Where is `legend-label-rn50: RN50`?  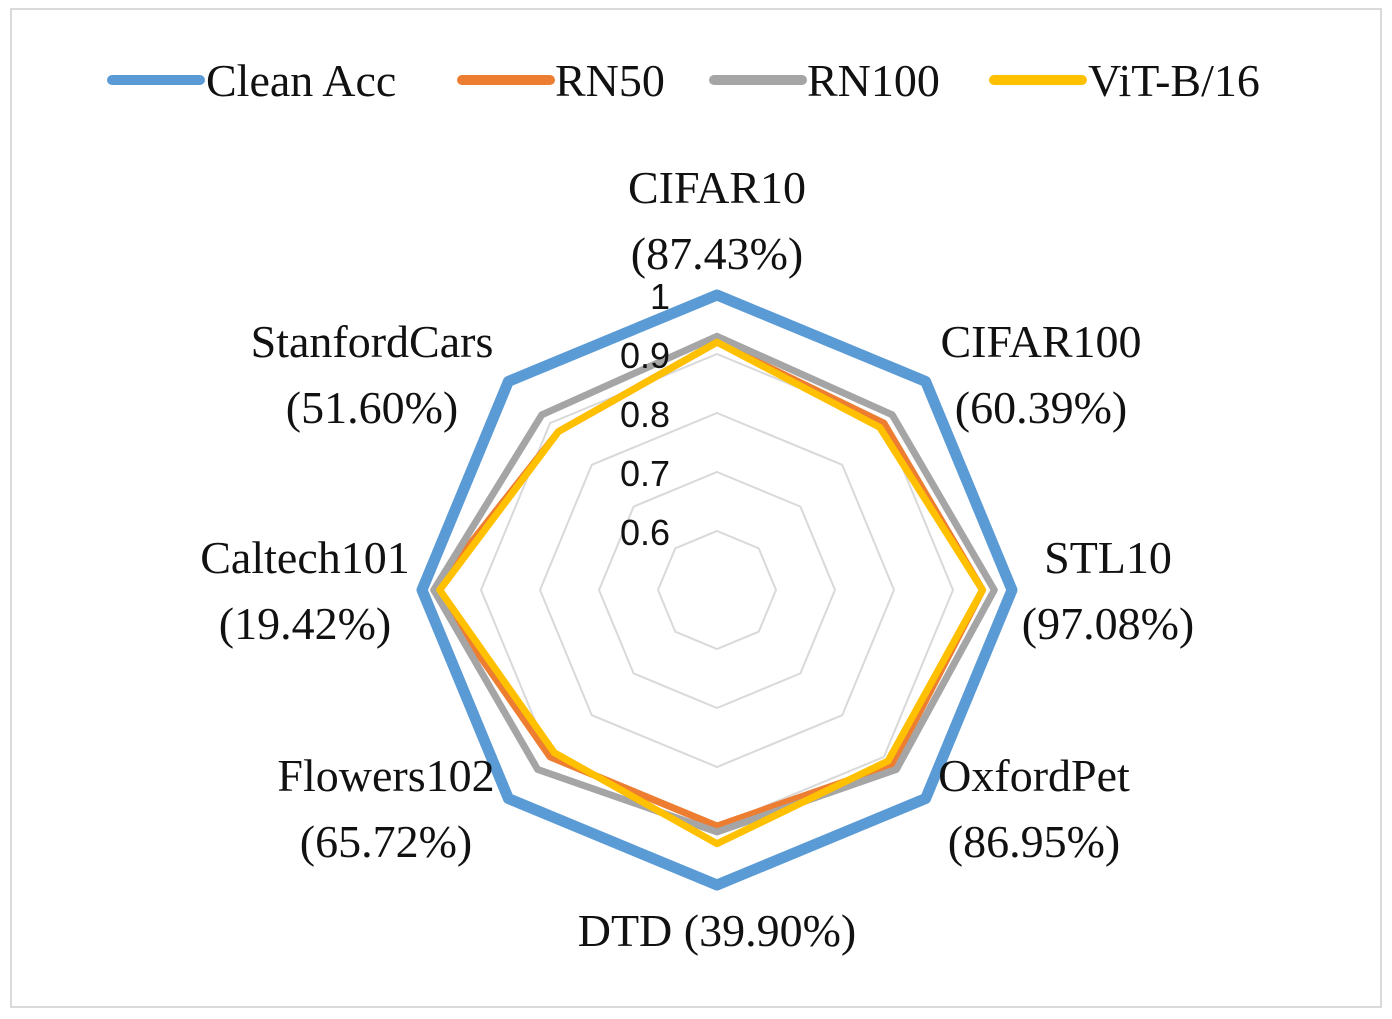
legend-label-rn50: RN50 is located at coordinates (610, 80).